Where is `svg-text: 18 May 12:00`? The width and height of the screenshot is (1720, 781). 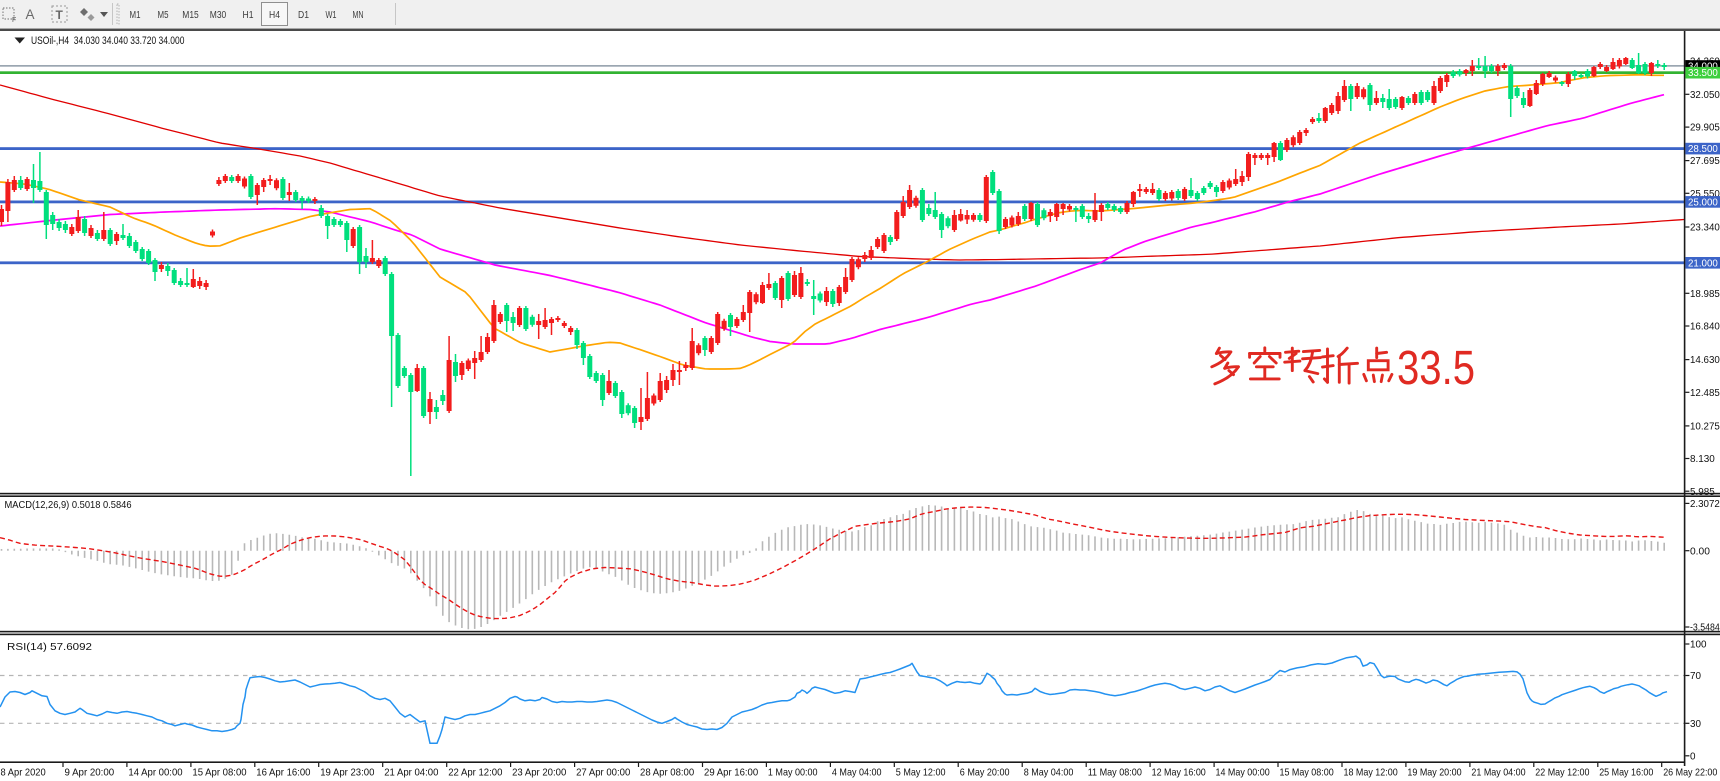 svg-text: 18 May 12:00 is located at coordinates (1371, 772).